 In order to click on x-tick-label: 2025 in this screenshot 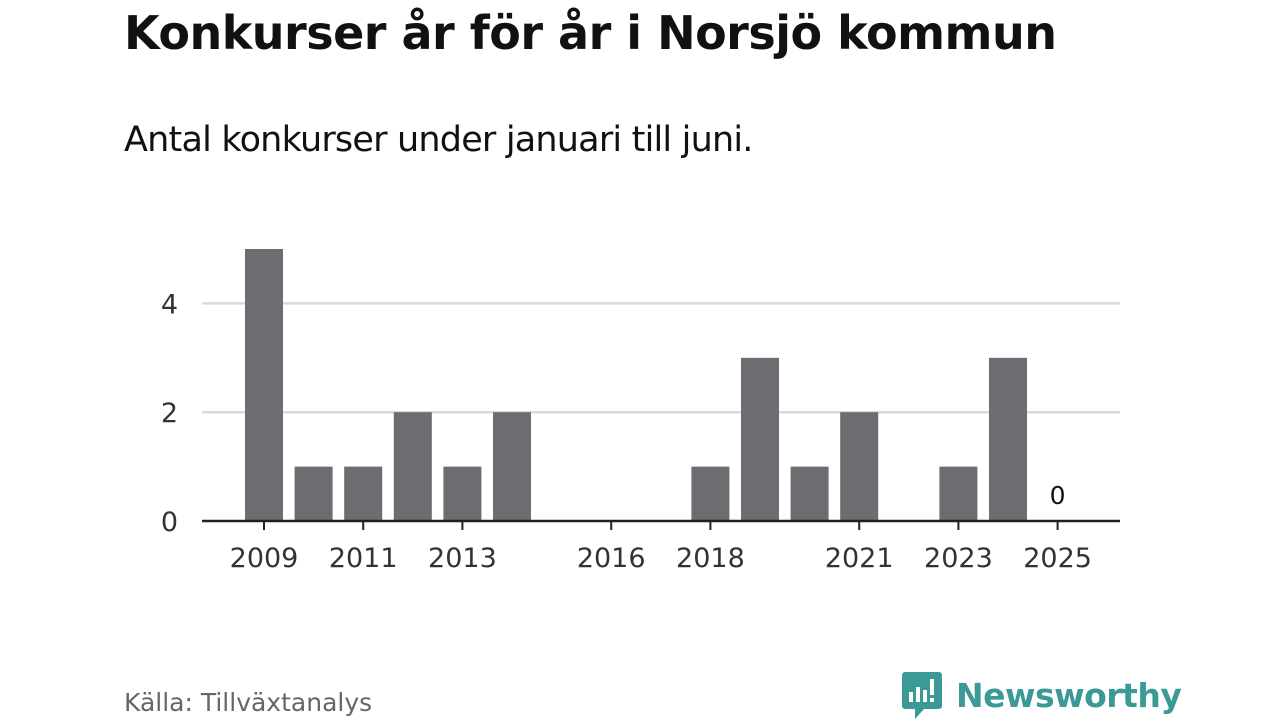, I will do `click(1057, 558)`.